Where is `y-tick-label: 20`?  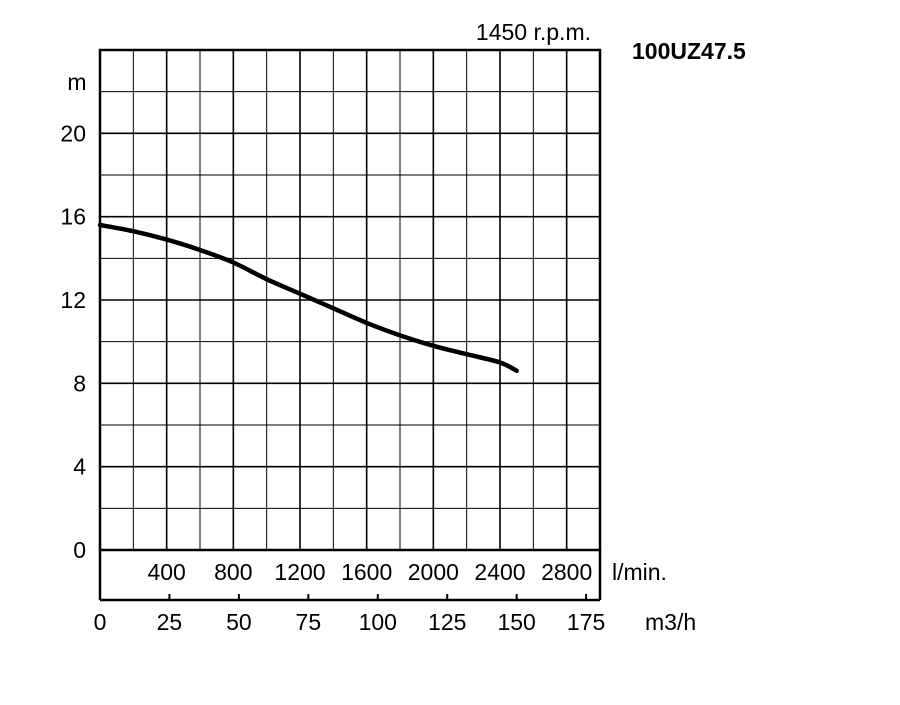 y-tick-label: 20 is located at coordinates (73, 133).